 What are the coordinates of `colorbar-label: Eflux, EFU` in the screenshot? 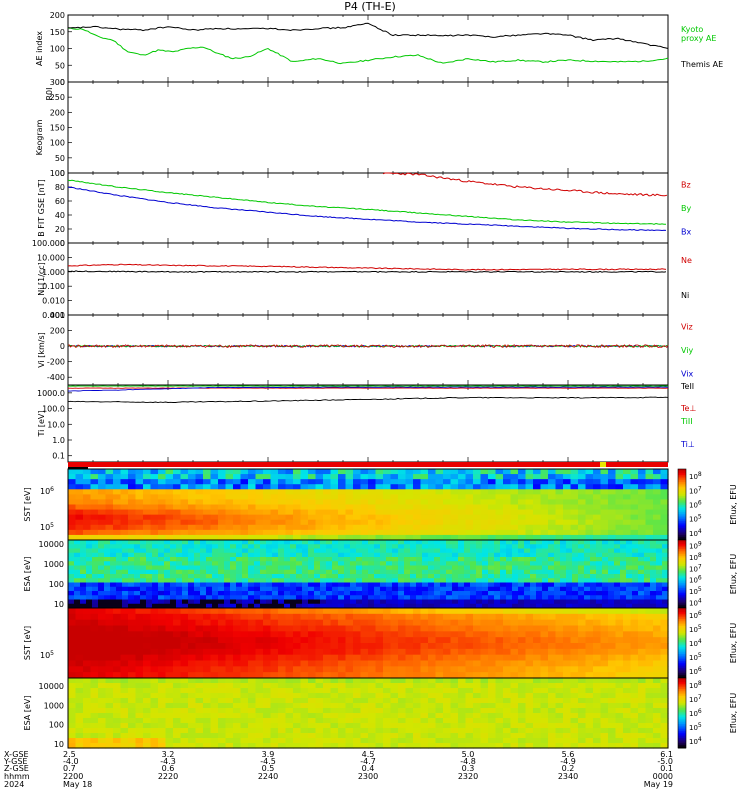 It's located at (733, 643).